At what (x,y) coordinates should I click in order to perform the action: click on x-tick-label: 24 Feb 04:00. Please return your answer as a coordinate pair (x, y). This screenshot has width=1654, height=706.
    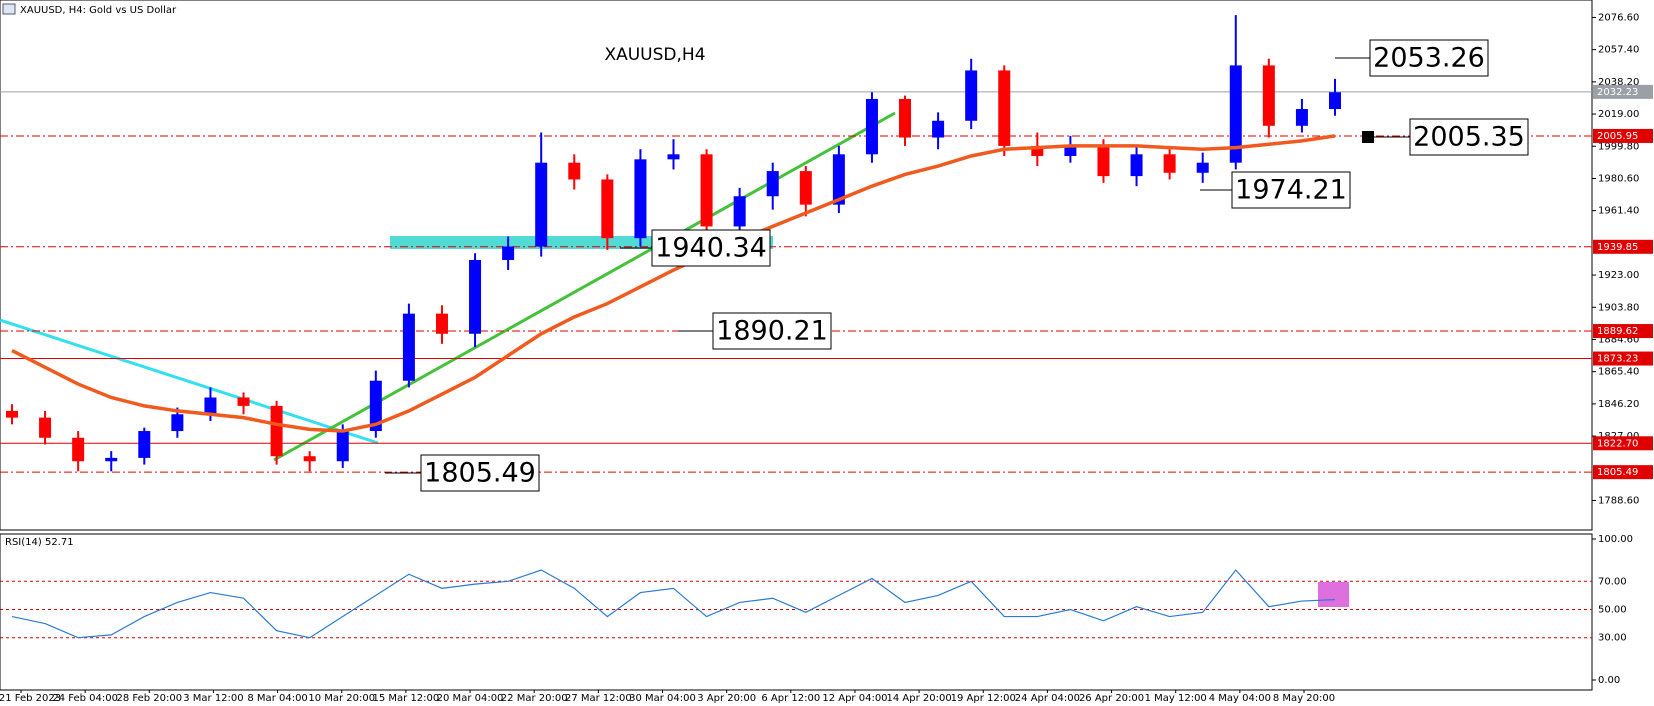
    Looking at the image, I should click on (85, 698).